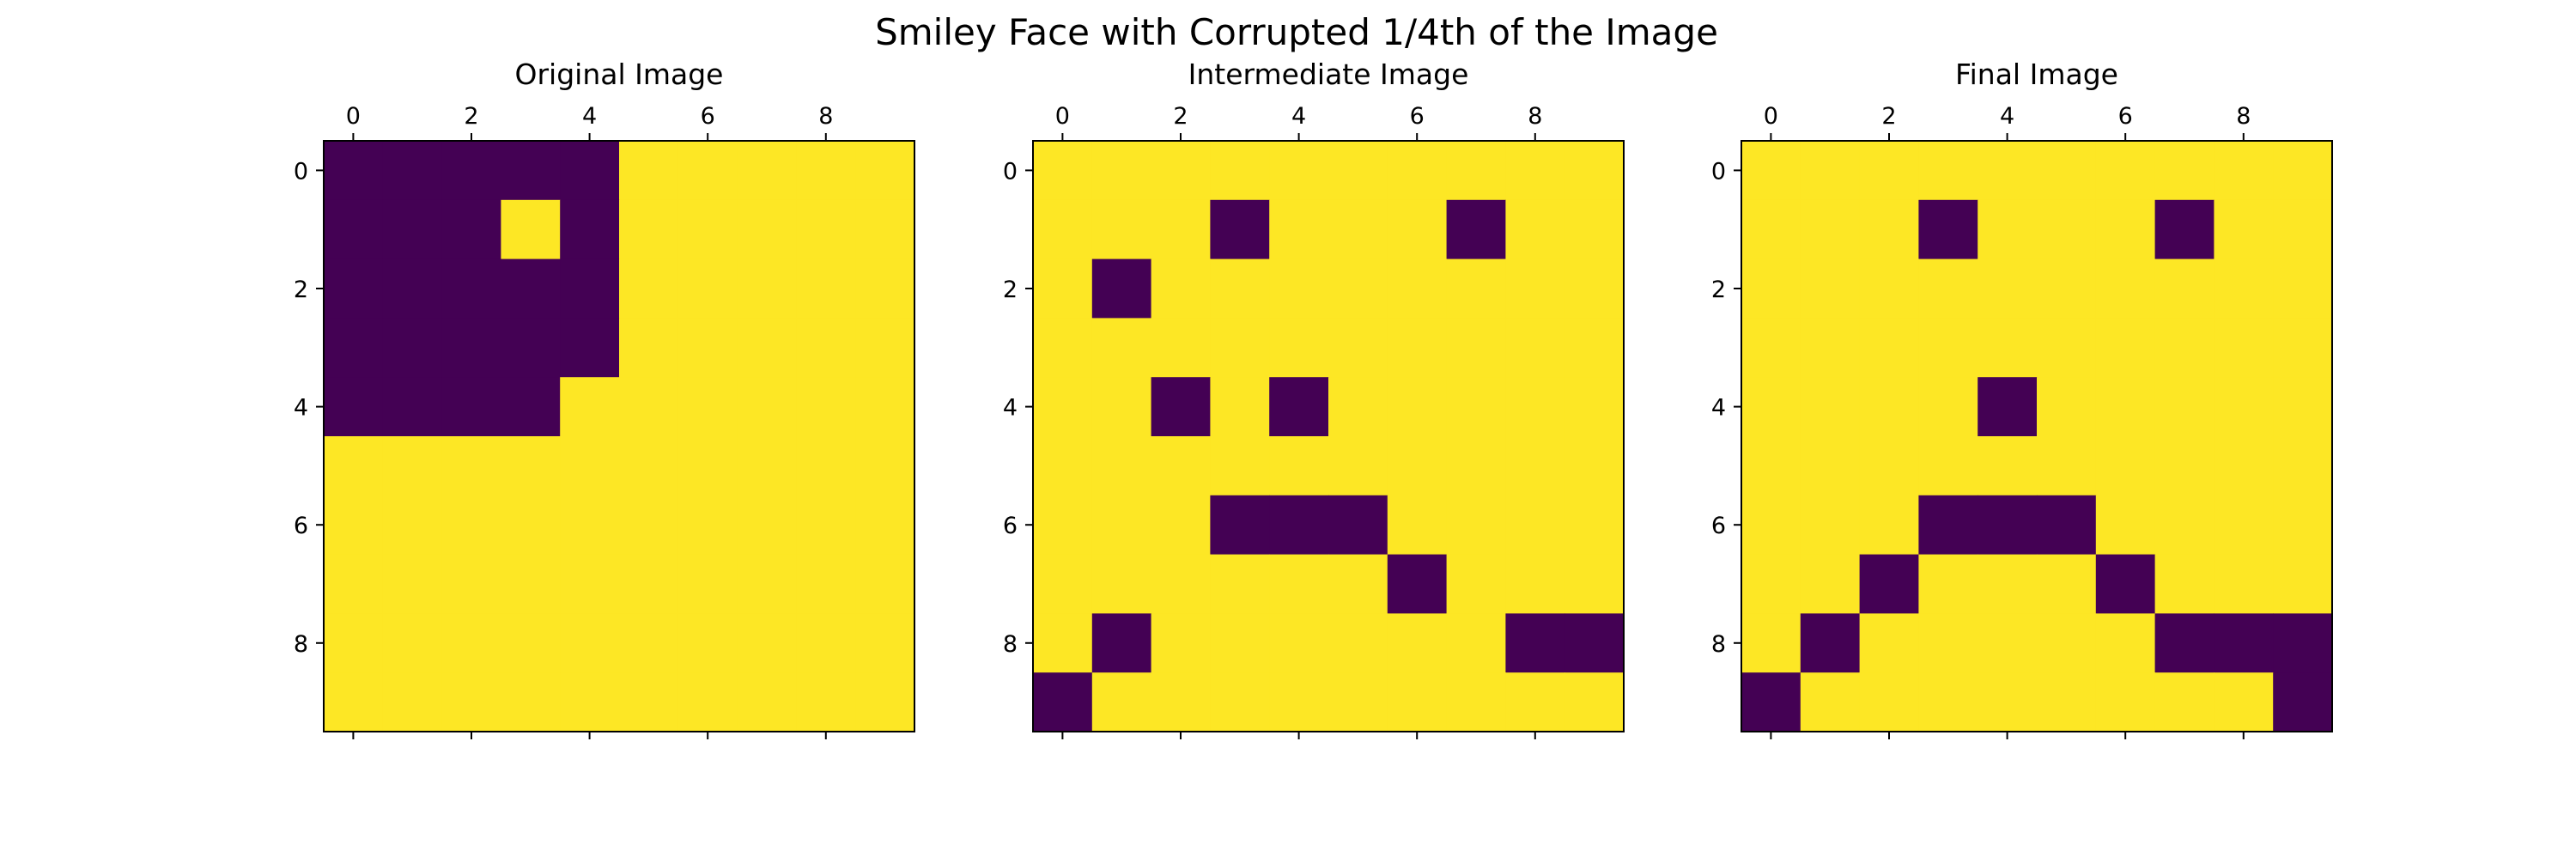 The image size is (2576, 863). What do you see at coordinates (2007, 117) in the screenshot?
I see `x-tick-label: 4` at bounding box center [2007, 117].